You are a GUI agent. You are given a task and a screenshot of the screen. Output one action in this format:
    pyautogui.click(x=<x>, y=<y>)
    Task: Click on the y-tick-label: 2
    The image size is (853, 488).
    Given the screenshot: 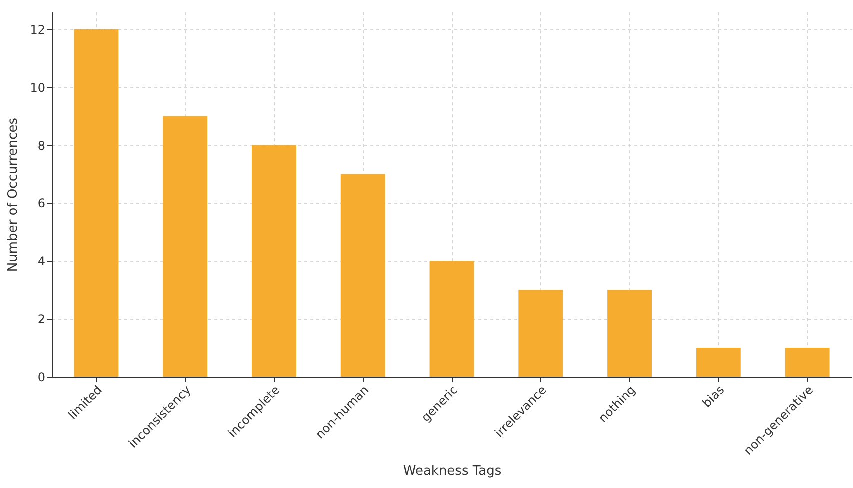 What is the action you would take?
    pyautogui.click(x=42, y=319)
    